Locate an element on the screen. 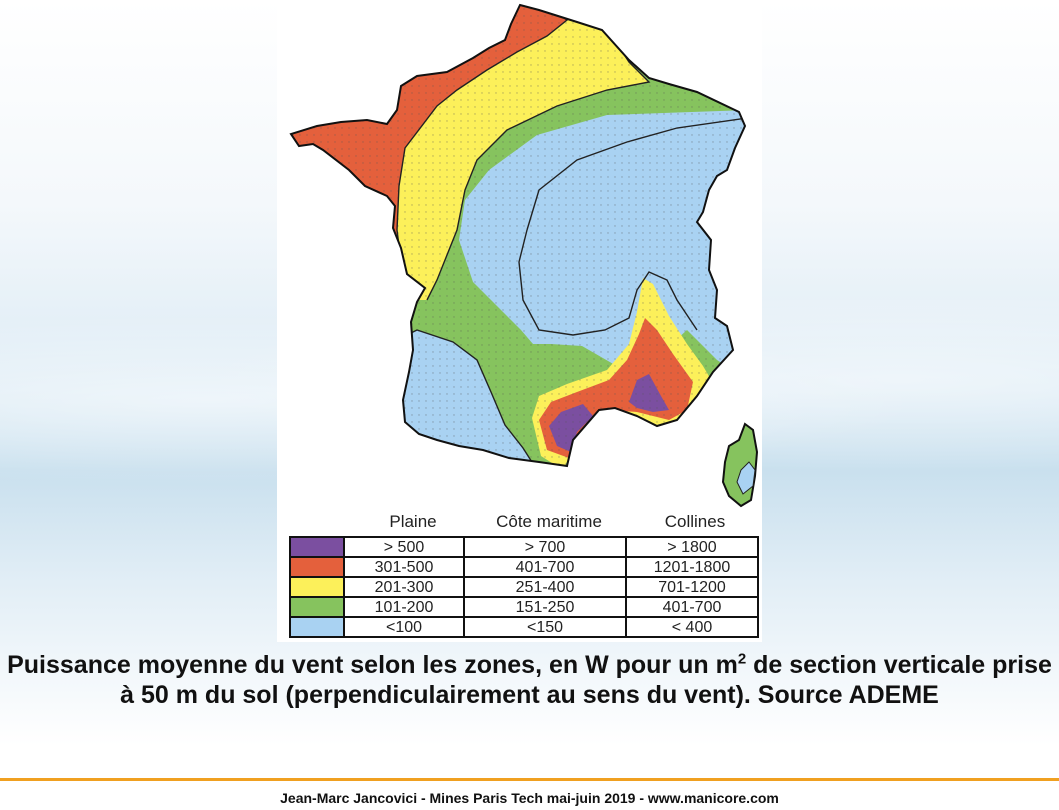  corsica-blue is located at coordinates (746, 478).